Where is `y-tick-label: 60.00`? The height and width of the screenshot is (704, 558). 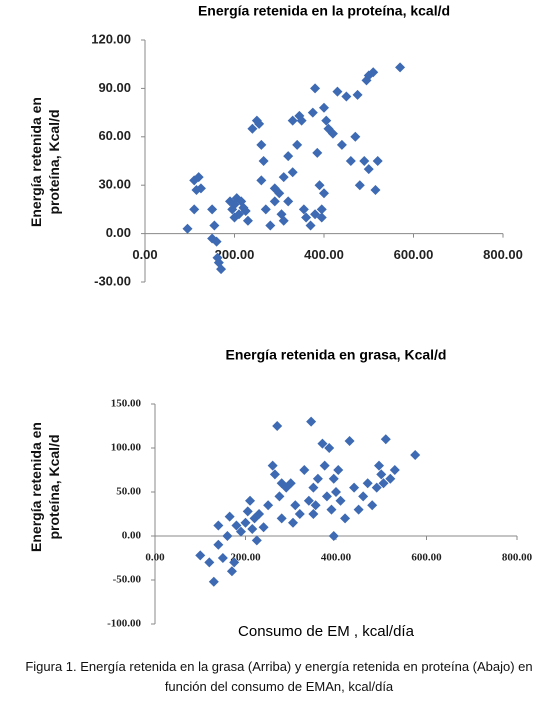 y-tick-label: 60.00 is located at coordinates (114, 135).